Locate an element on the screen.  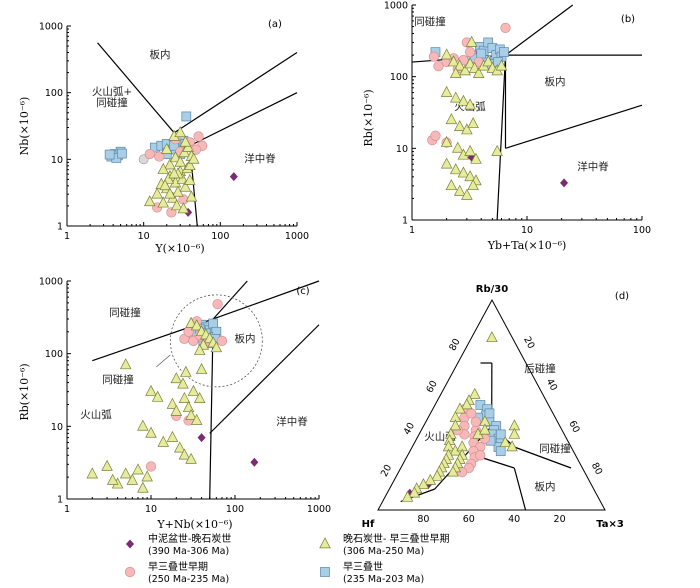
bottom-tick-label: 40 is located at coordinates (514, 519).